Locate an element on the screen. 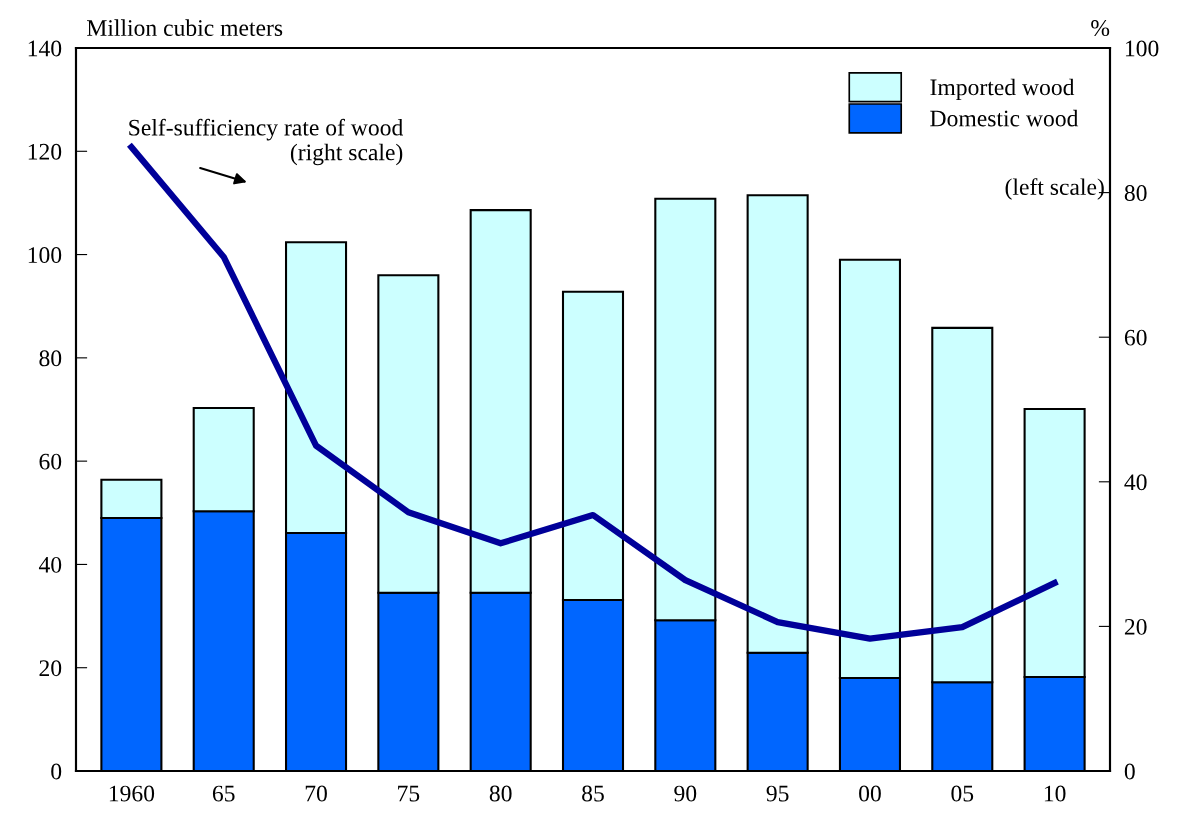  legend-label: Imported wood is located at coordinates (1002, 89).